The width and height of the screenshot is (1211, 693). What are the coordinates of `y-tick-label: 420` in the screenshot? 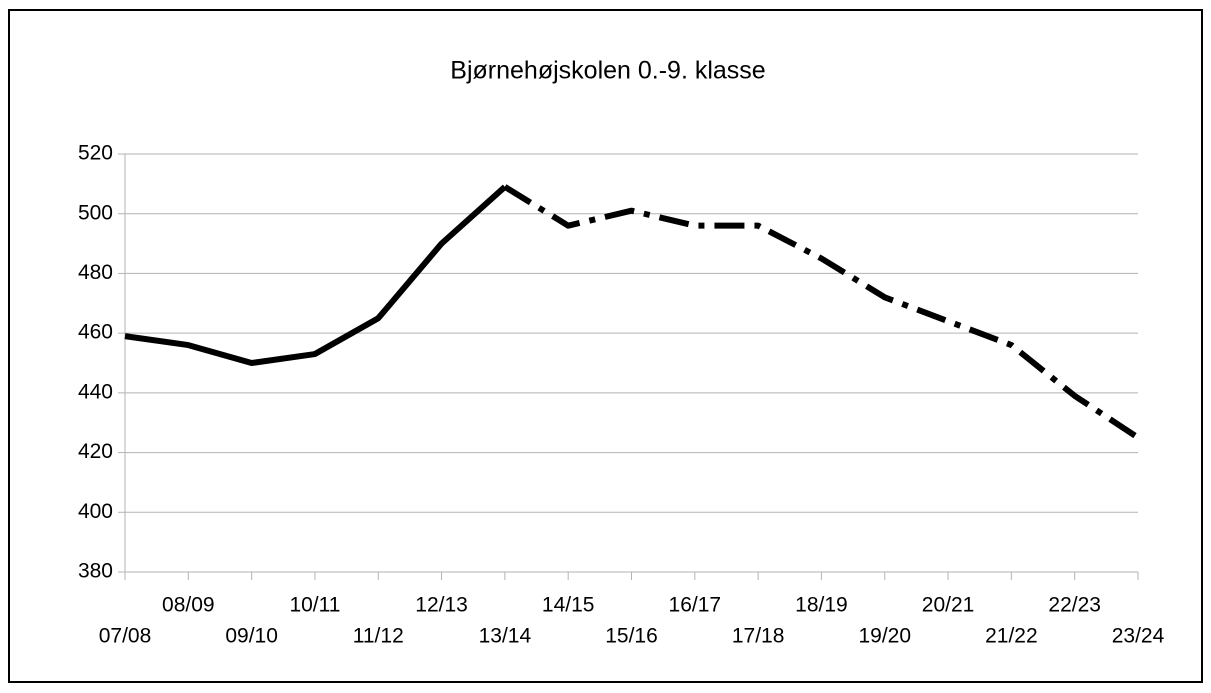 It's located at (95, 451).